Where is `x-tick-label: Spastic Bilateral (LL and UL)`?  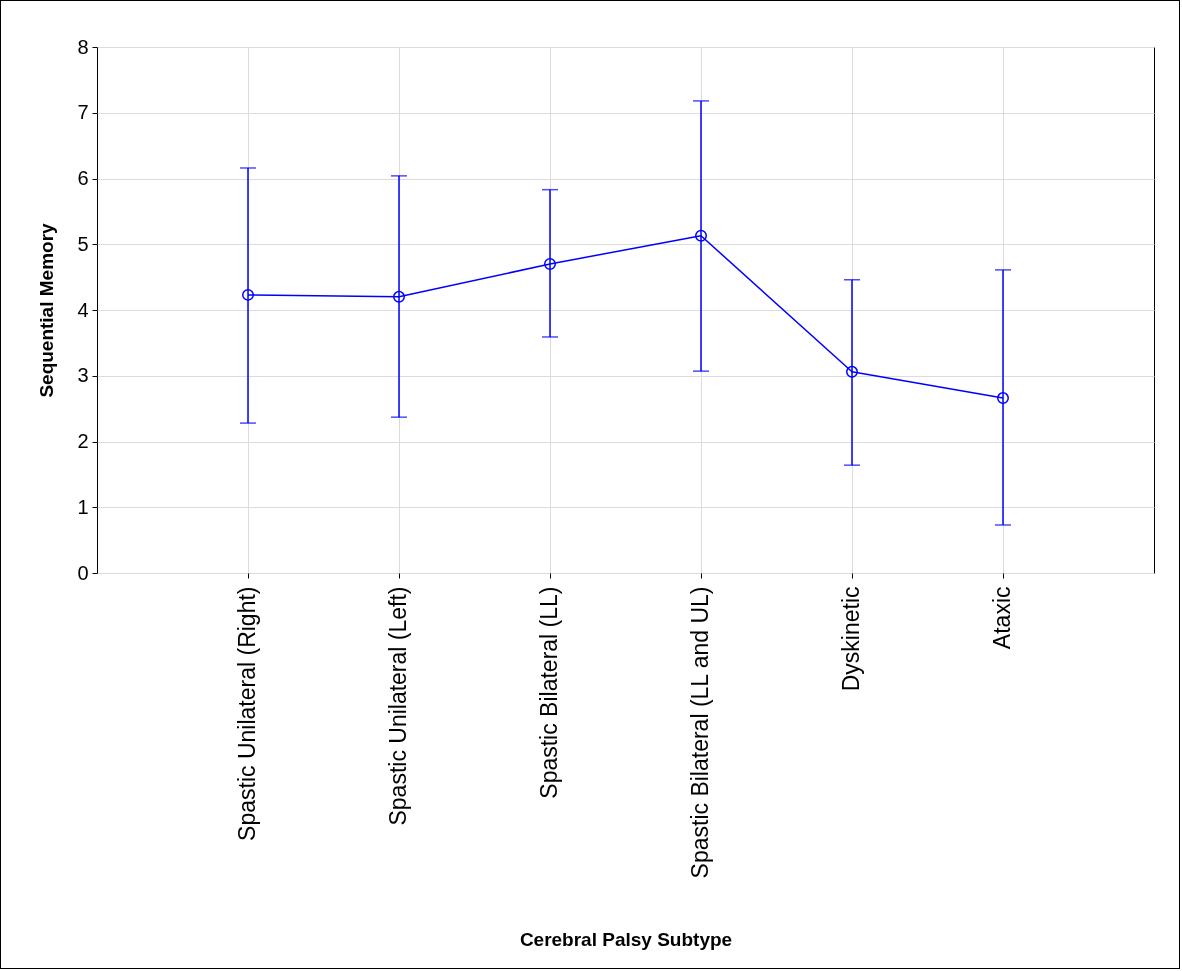
x-tick-label: Spastic Bilateral (LL and UL) is located at coordinates (700, 732).